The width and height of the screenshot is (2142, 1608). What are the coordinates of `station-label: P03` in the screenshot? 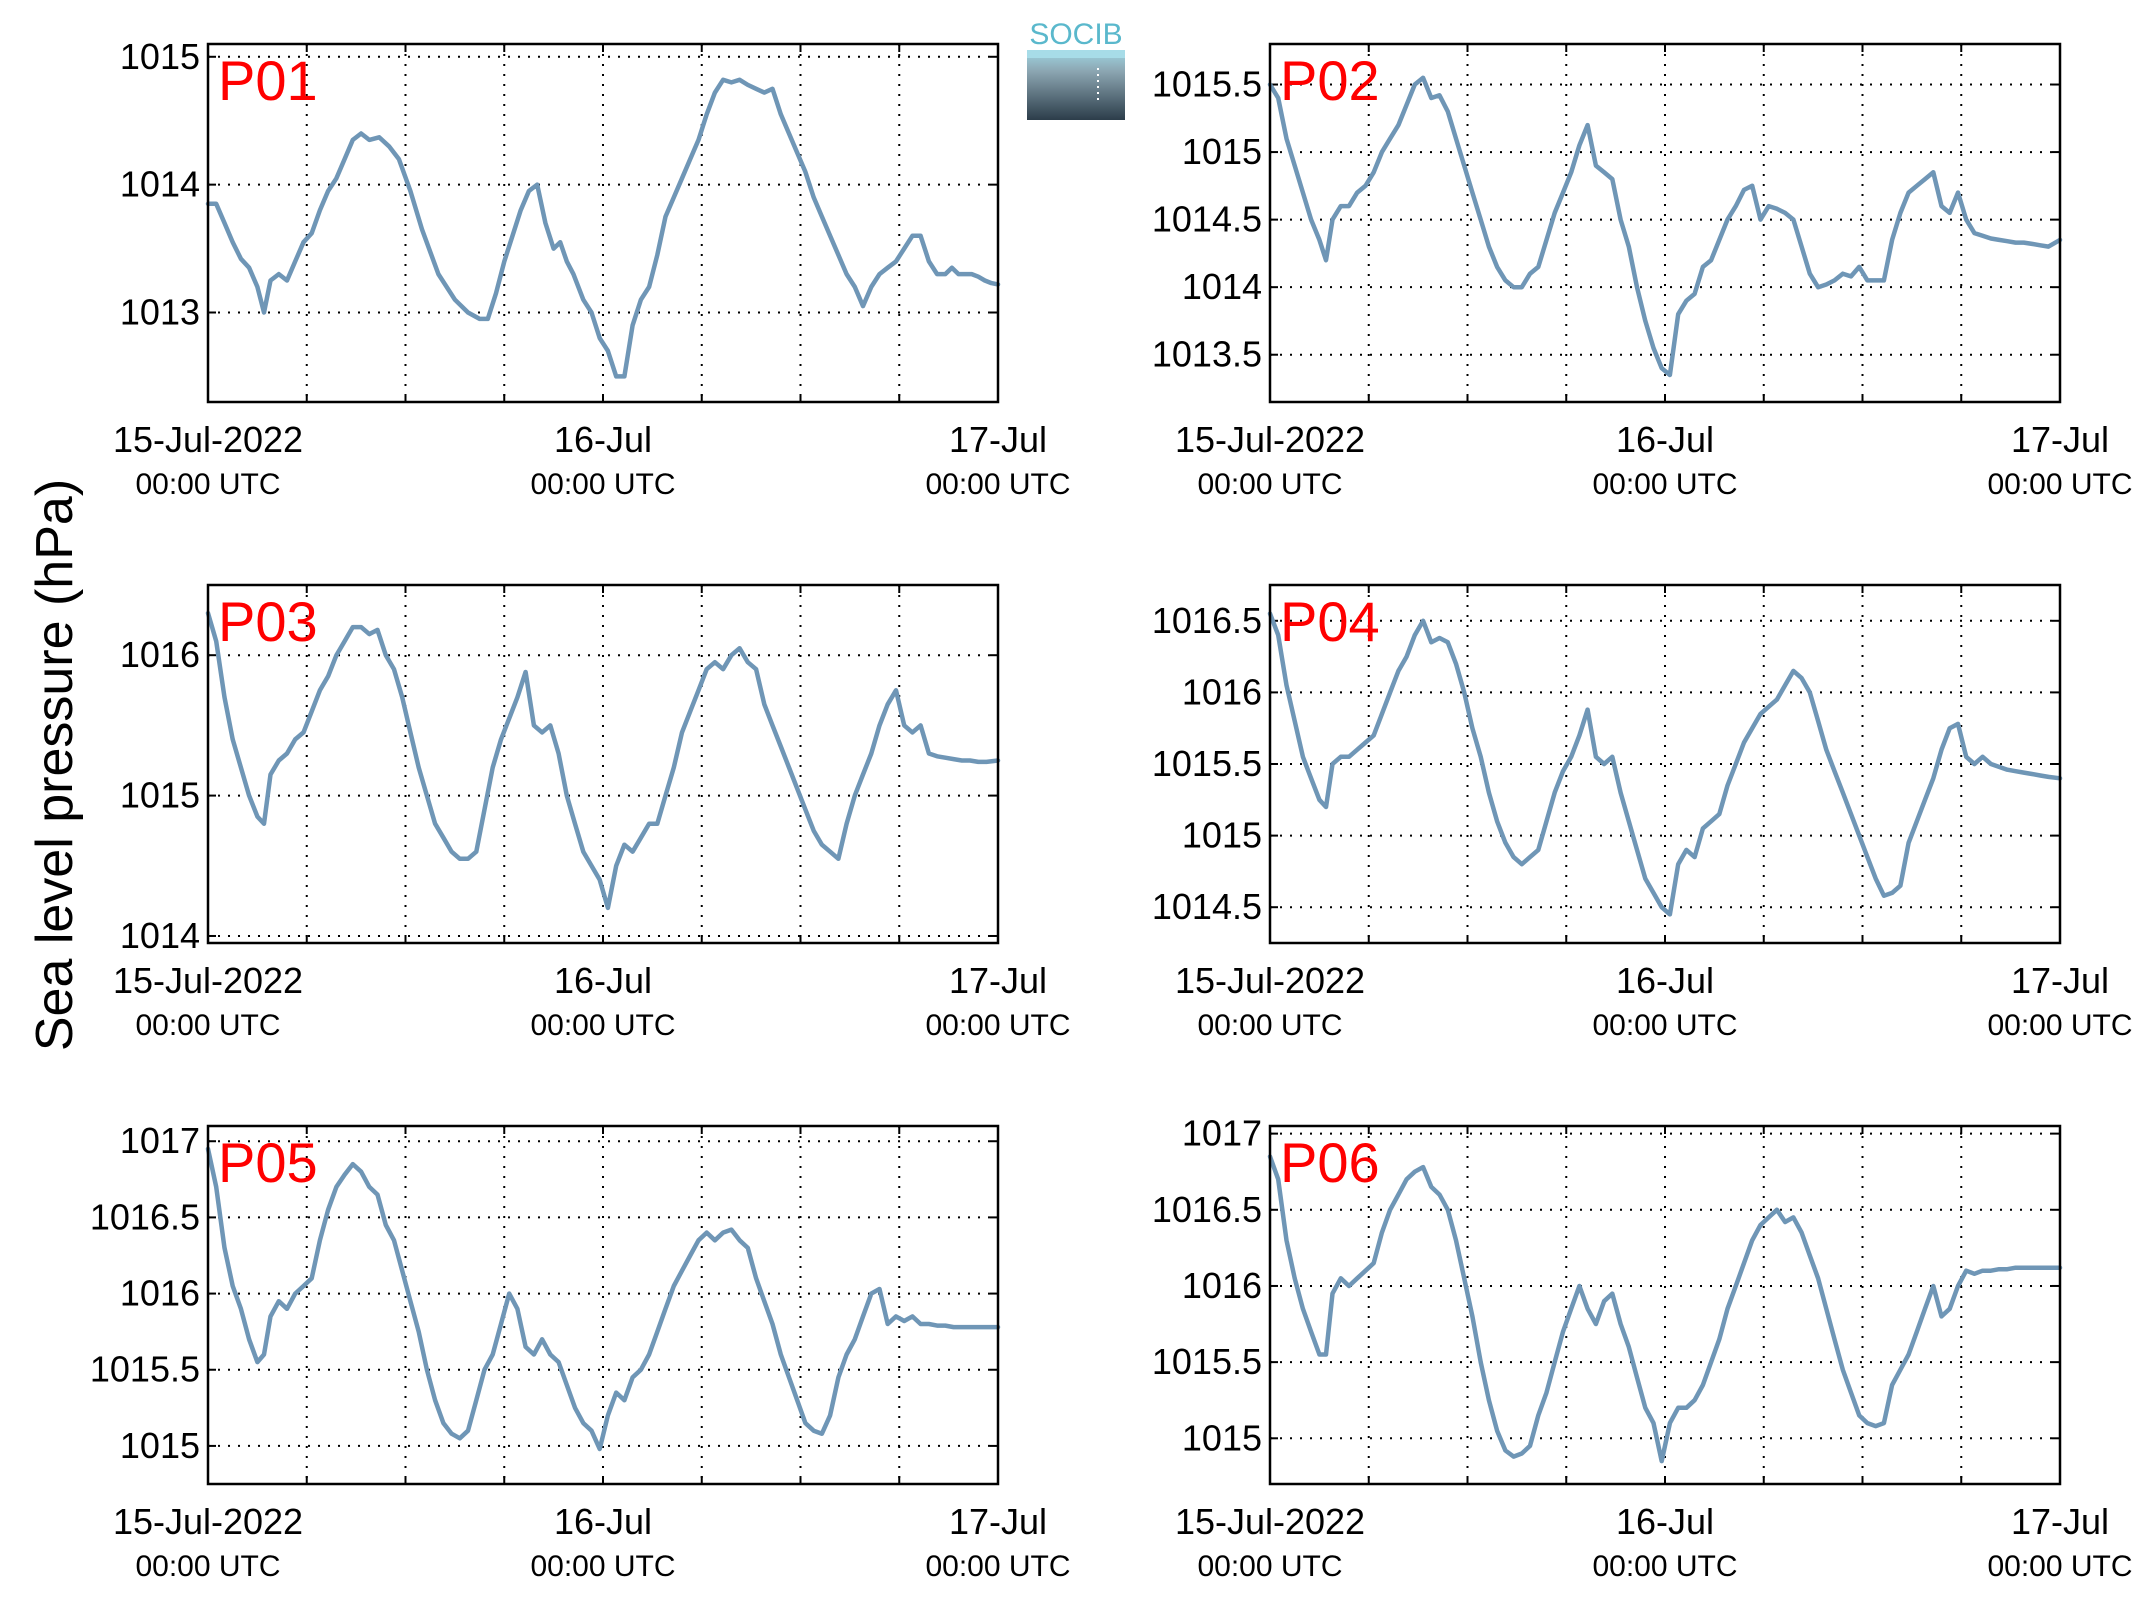 It's located at (268, 621).